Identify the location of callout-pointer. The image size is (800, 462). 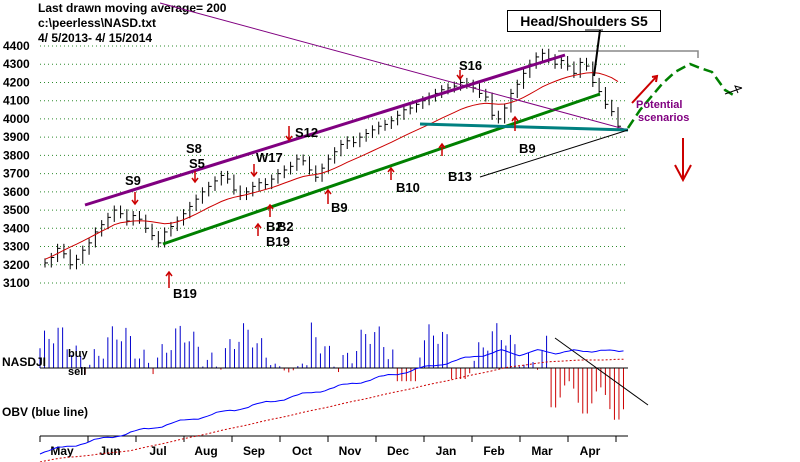
(597, 53).